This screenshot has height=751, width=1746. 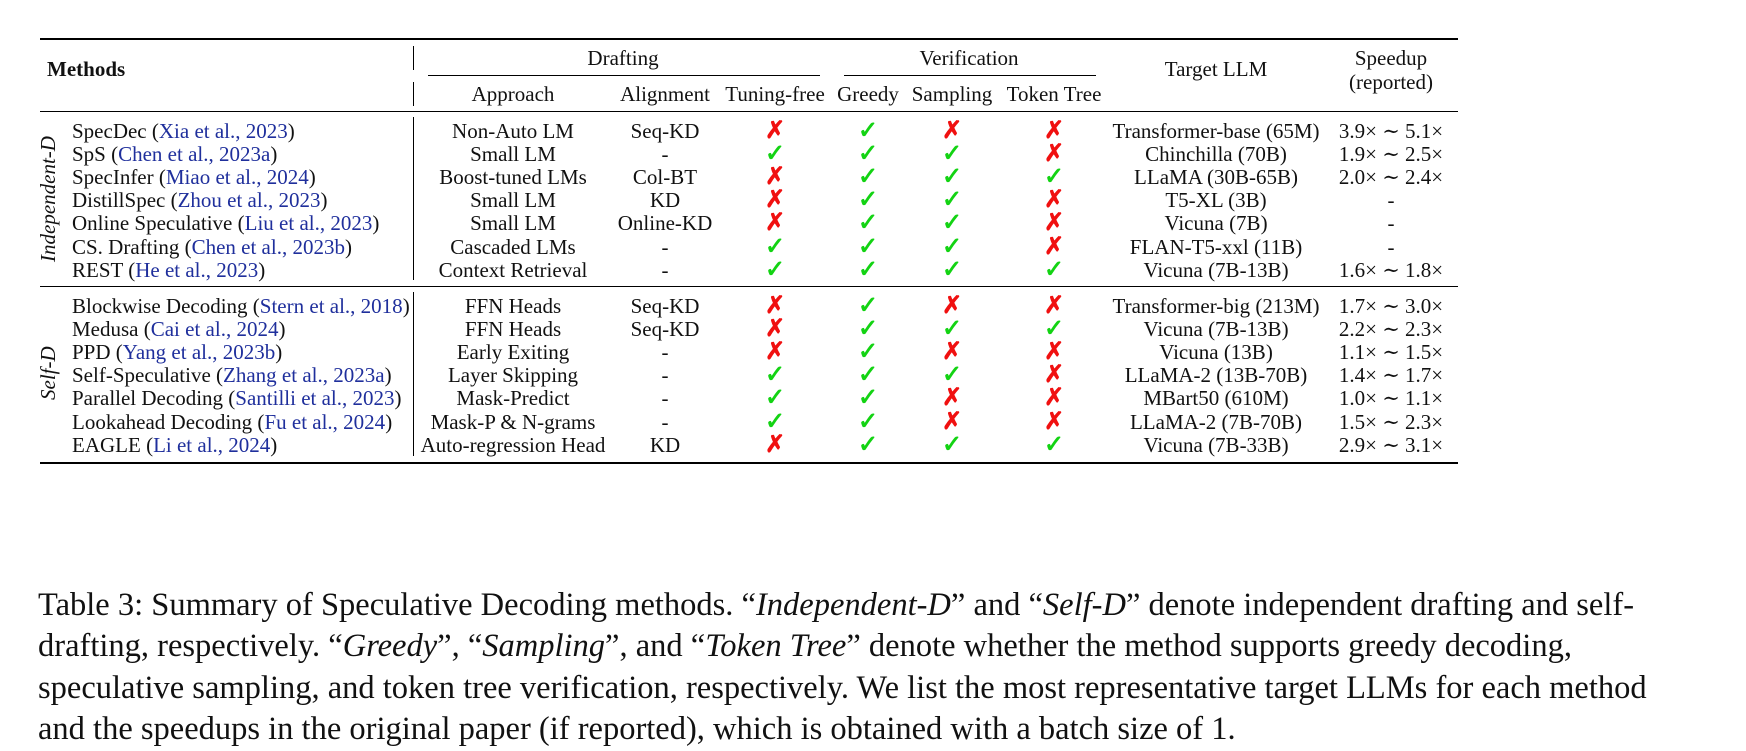 I want to click on cell-approach: Early Exiting, so click(x=513, y=352).